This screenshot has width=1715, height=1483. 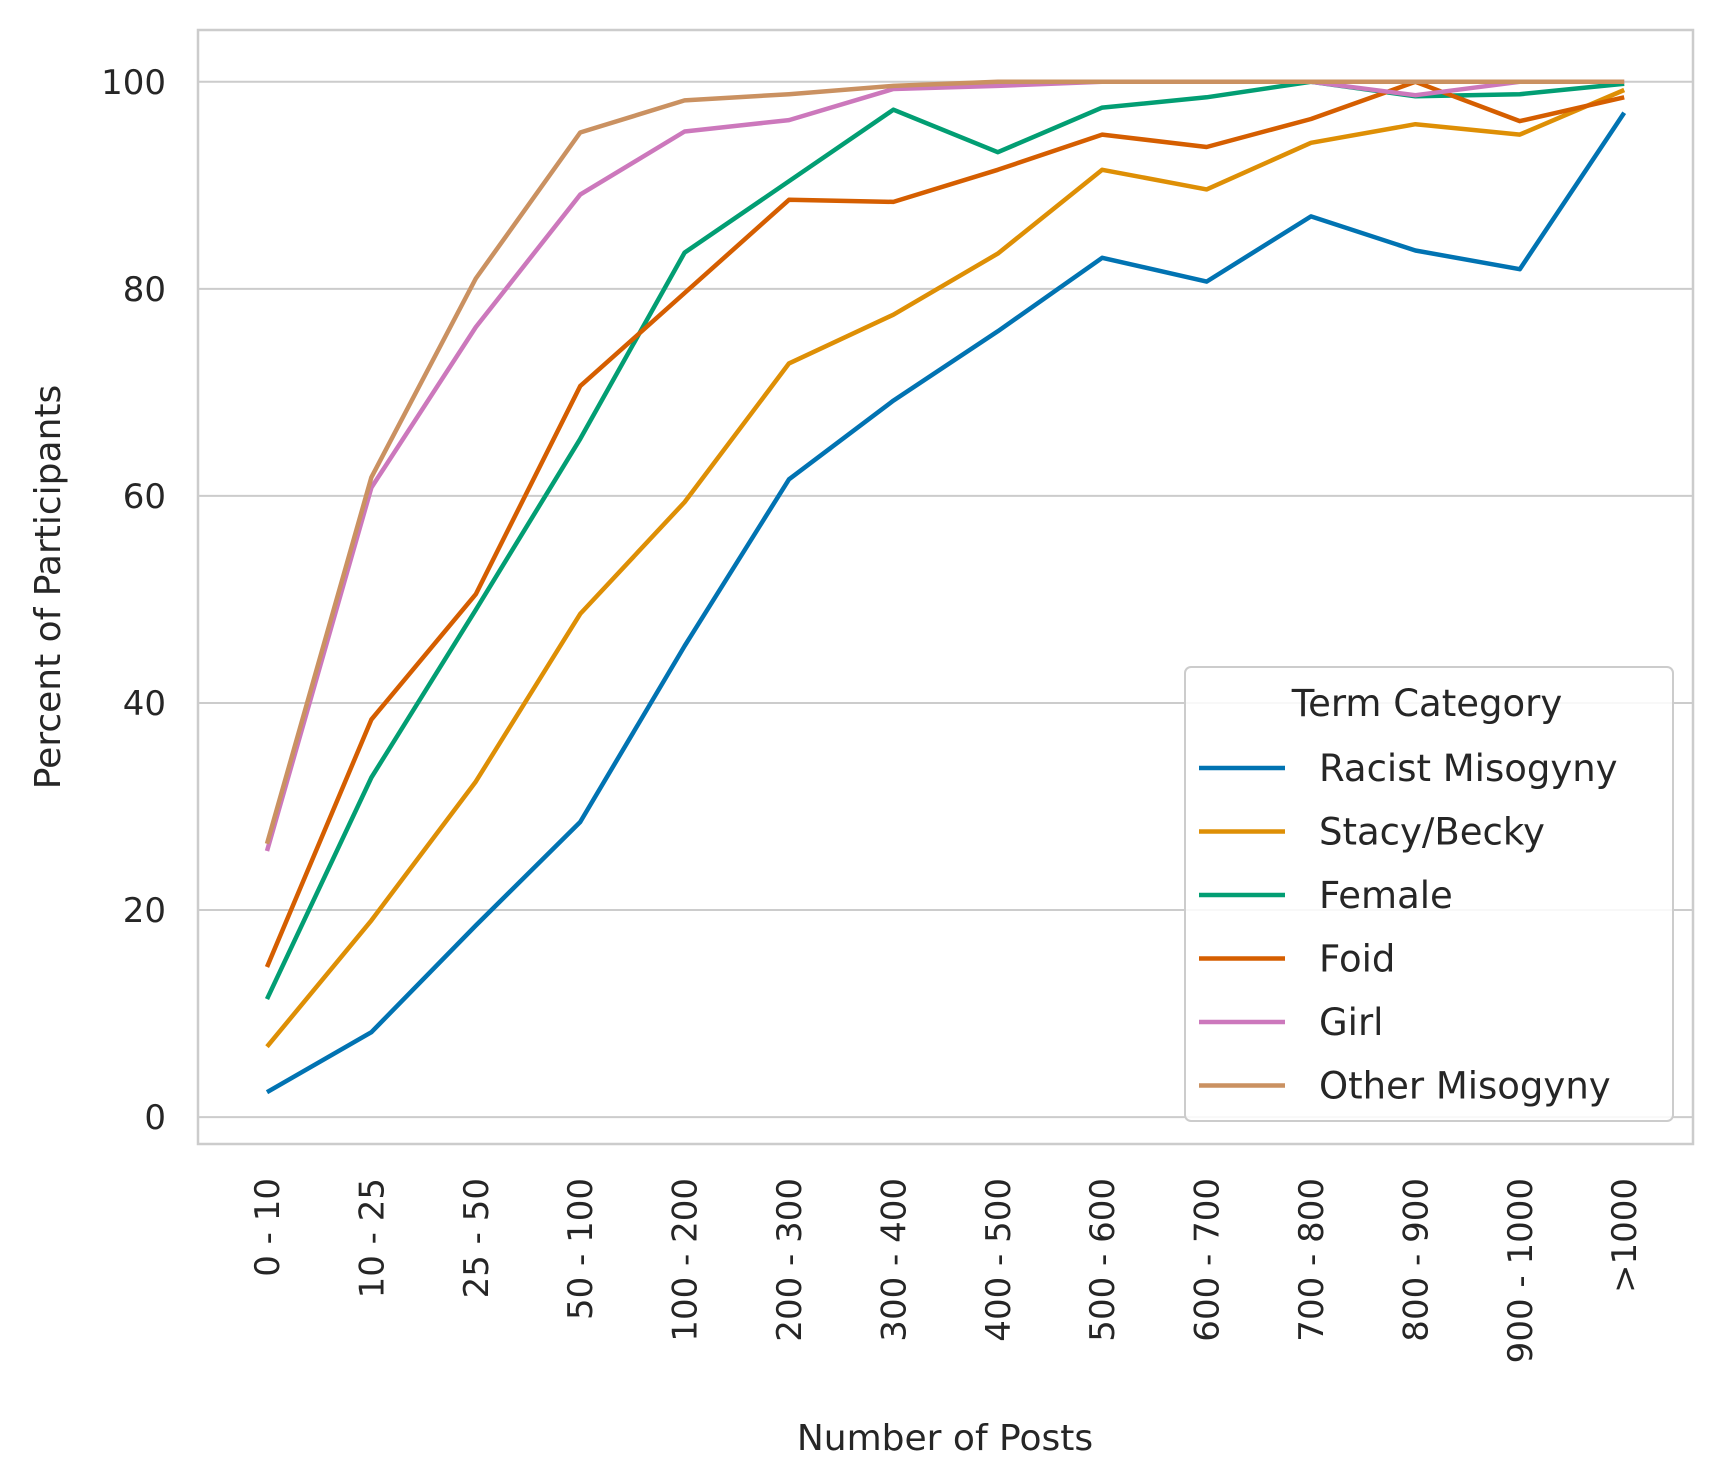 What do you see at coordinates (1416, 1260) in the screenshot?
I see `x-tick-label: 800 - 900` at bounding box center [1416, 1260].